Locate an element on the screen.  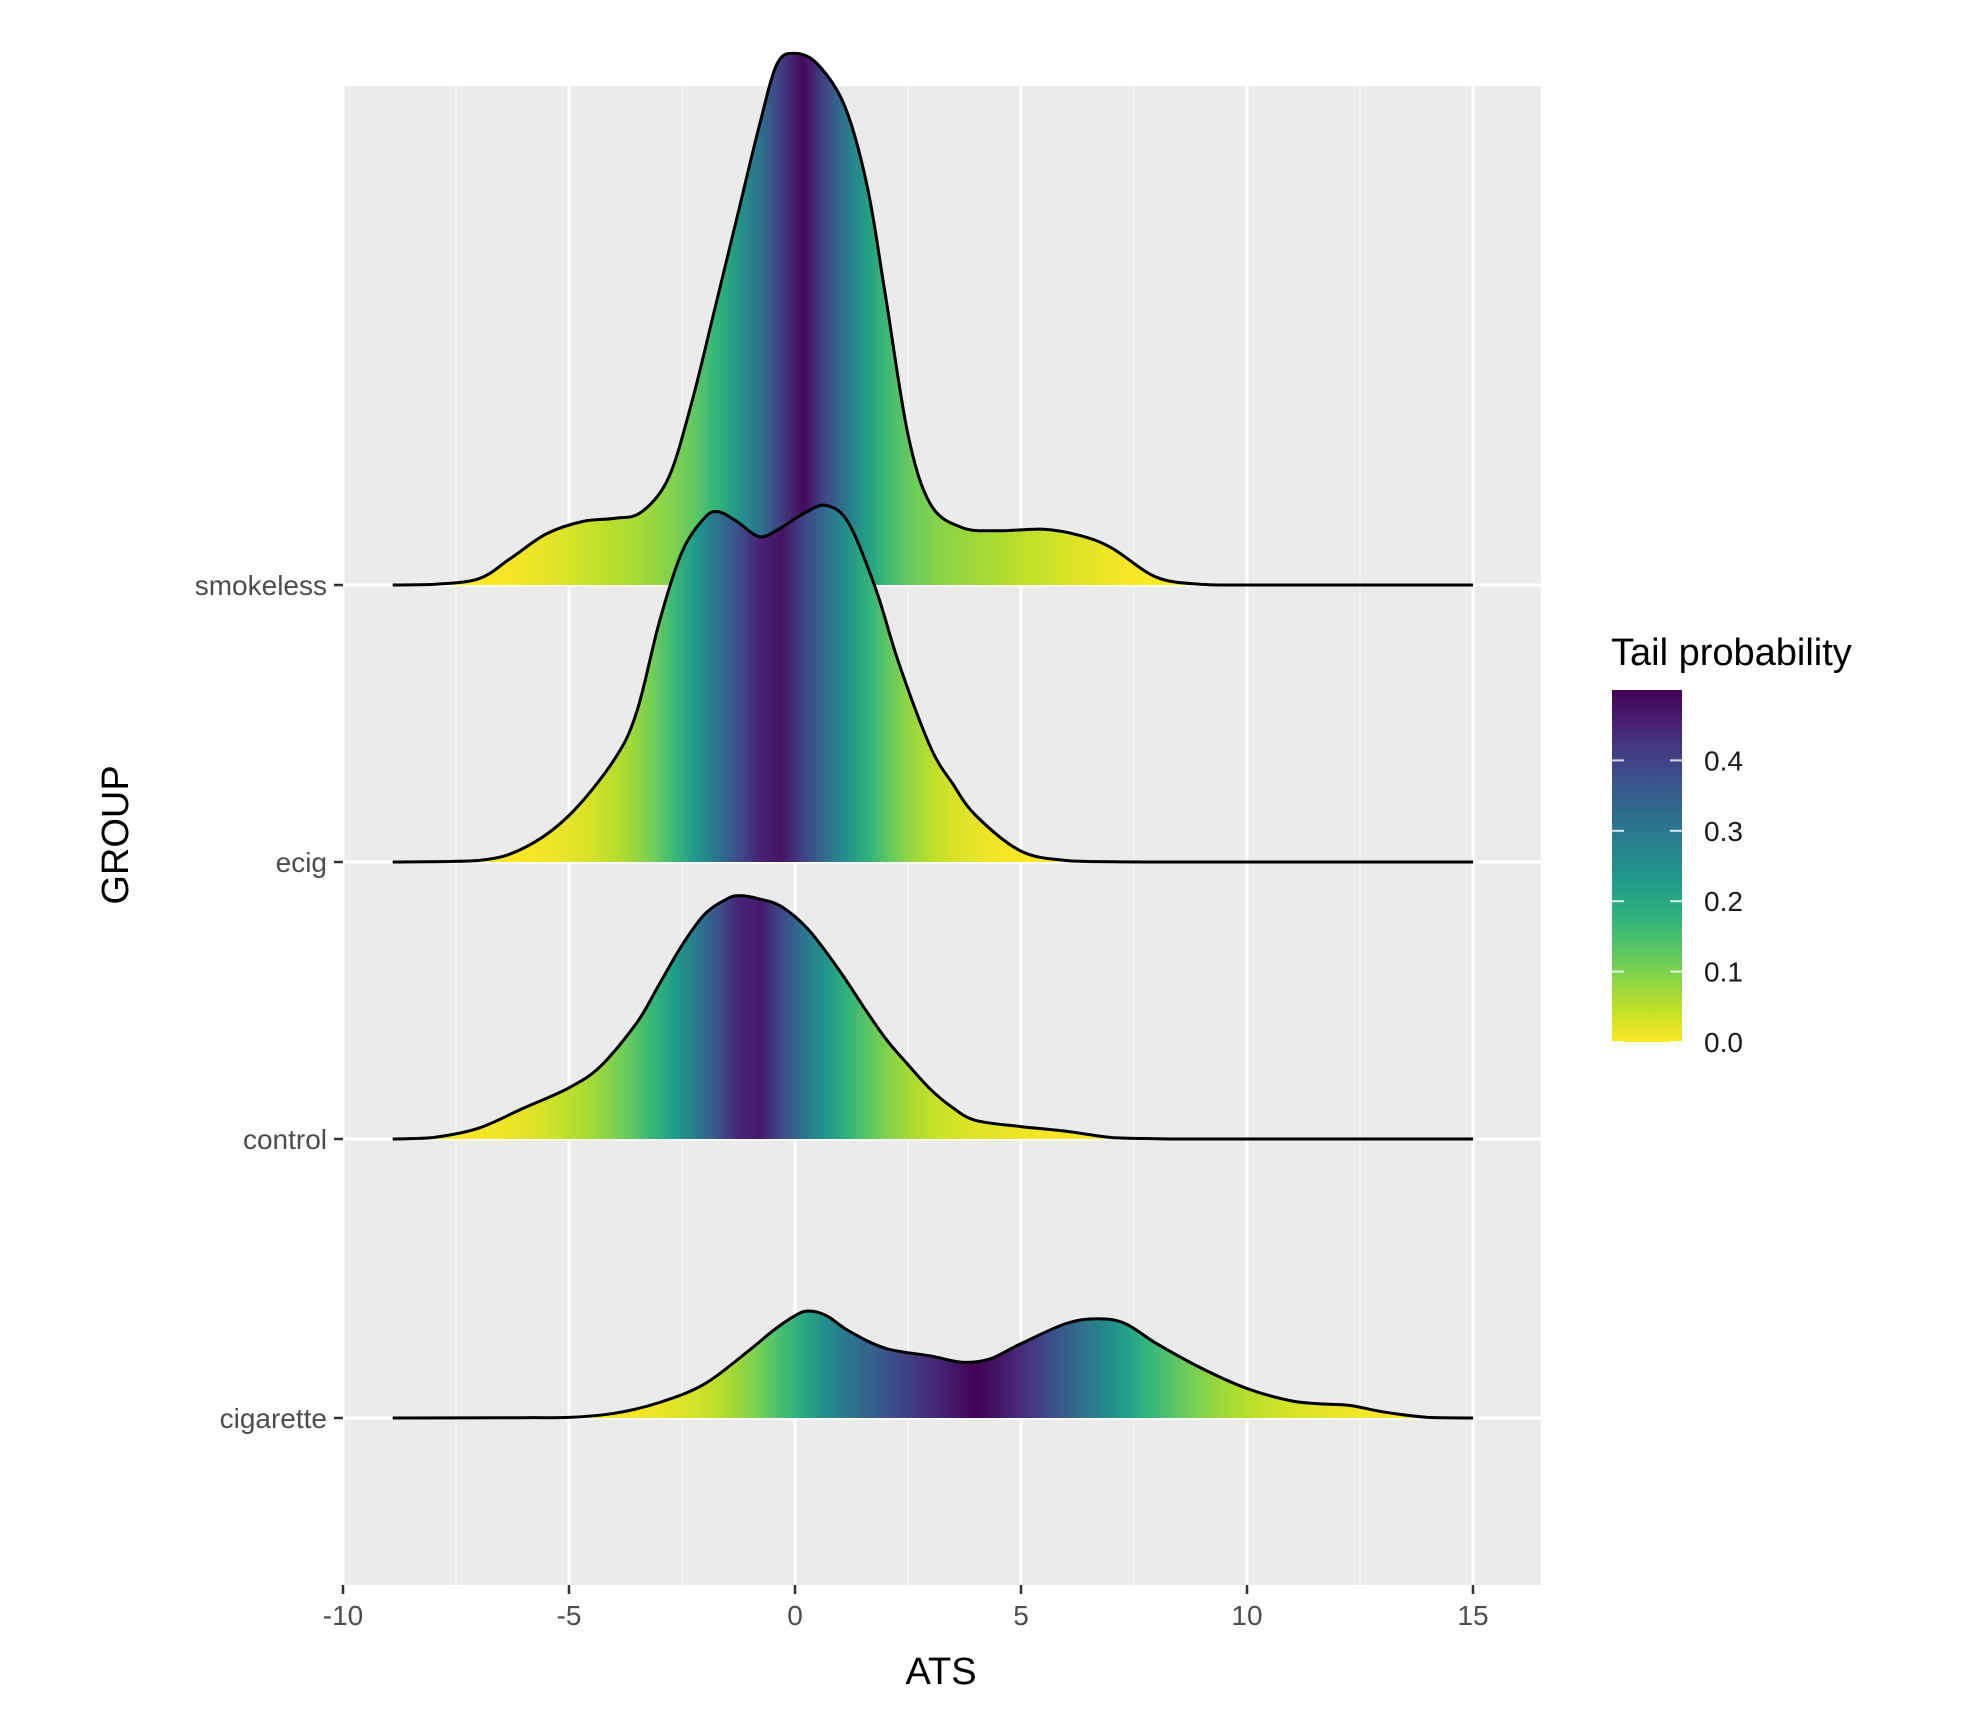
ridge-outline-control is located at coordinates (932, 1017).